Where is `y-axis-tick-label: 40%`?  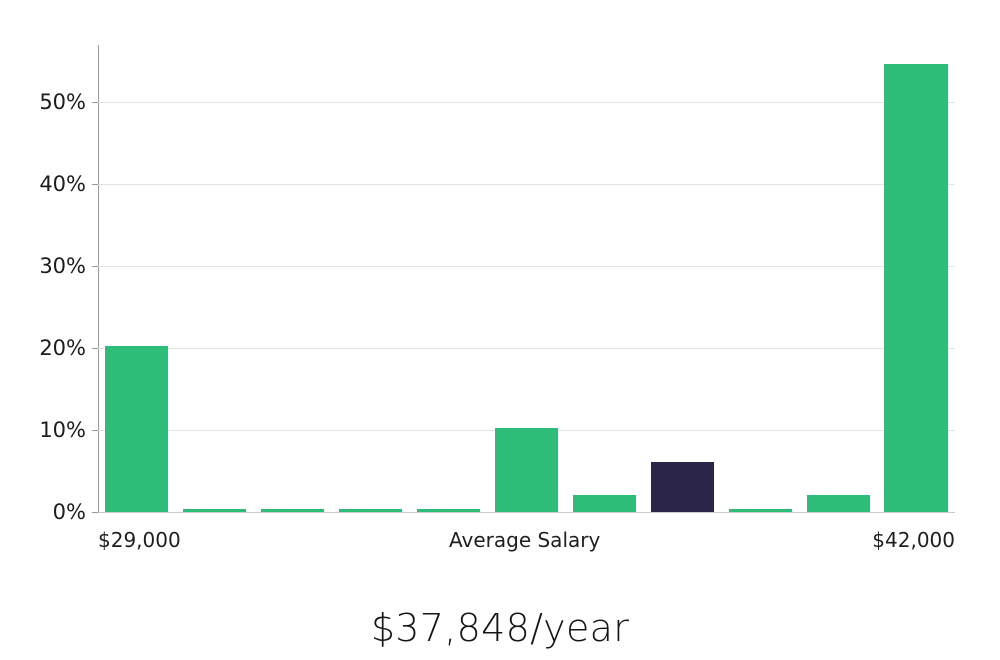 y-axis-tick-label: 40% is located at coordinates (62, 184).